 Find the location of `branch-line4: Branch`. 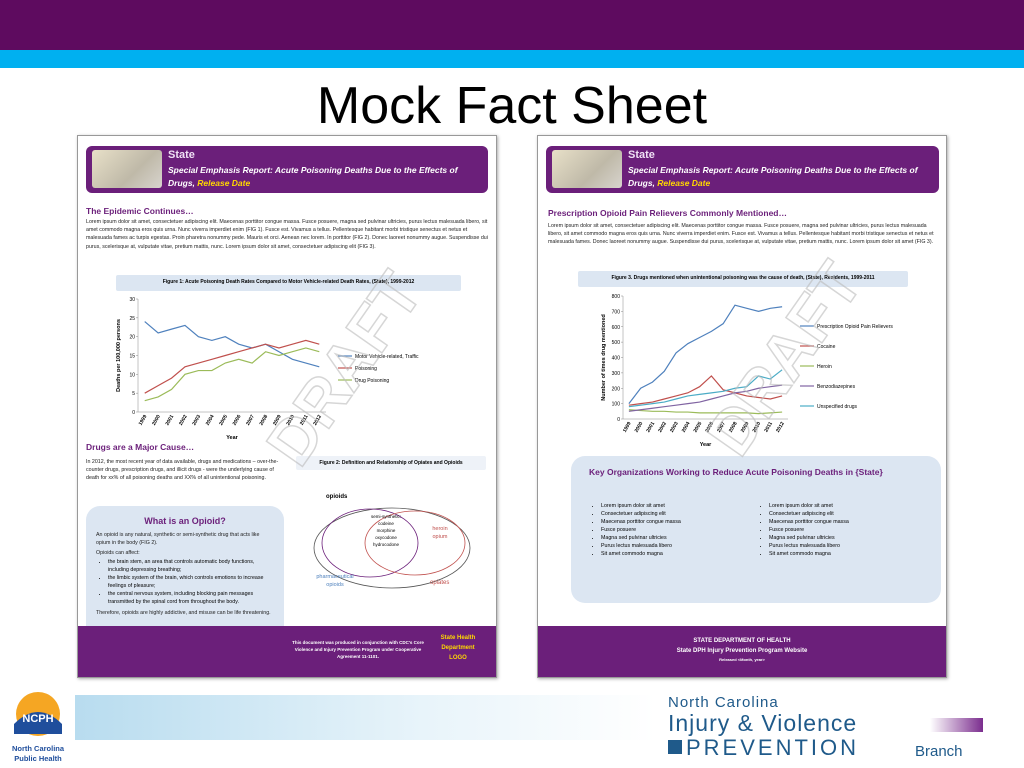

branch-line4: Branch is located at coordinates (939, 751).